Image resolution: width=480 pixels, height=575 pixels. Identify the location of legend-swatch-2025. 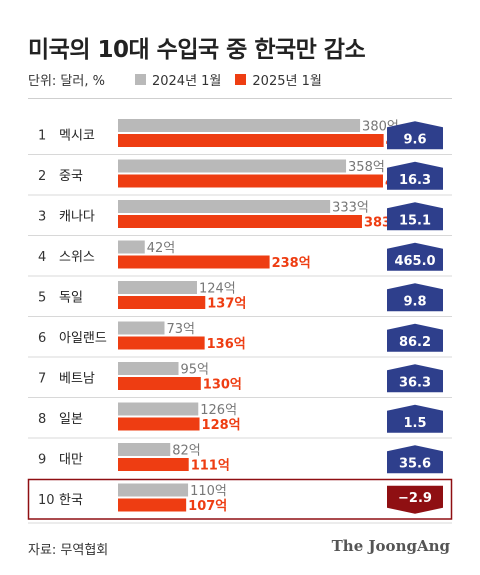
(241, 79).